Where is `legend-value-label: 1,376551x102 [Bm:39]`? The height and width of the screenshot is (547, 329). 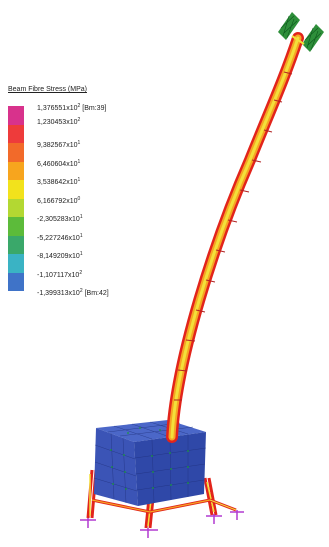
legend-value-label: 1,376551x102 [Bm:39] is located at coordinates (71, 107).